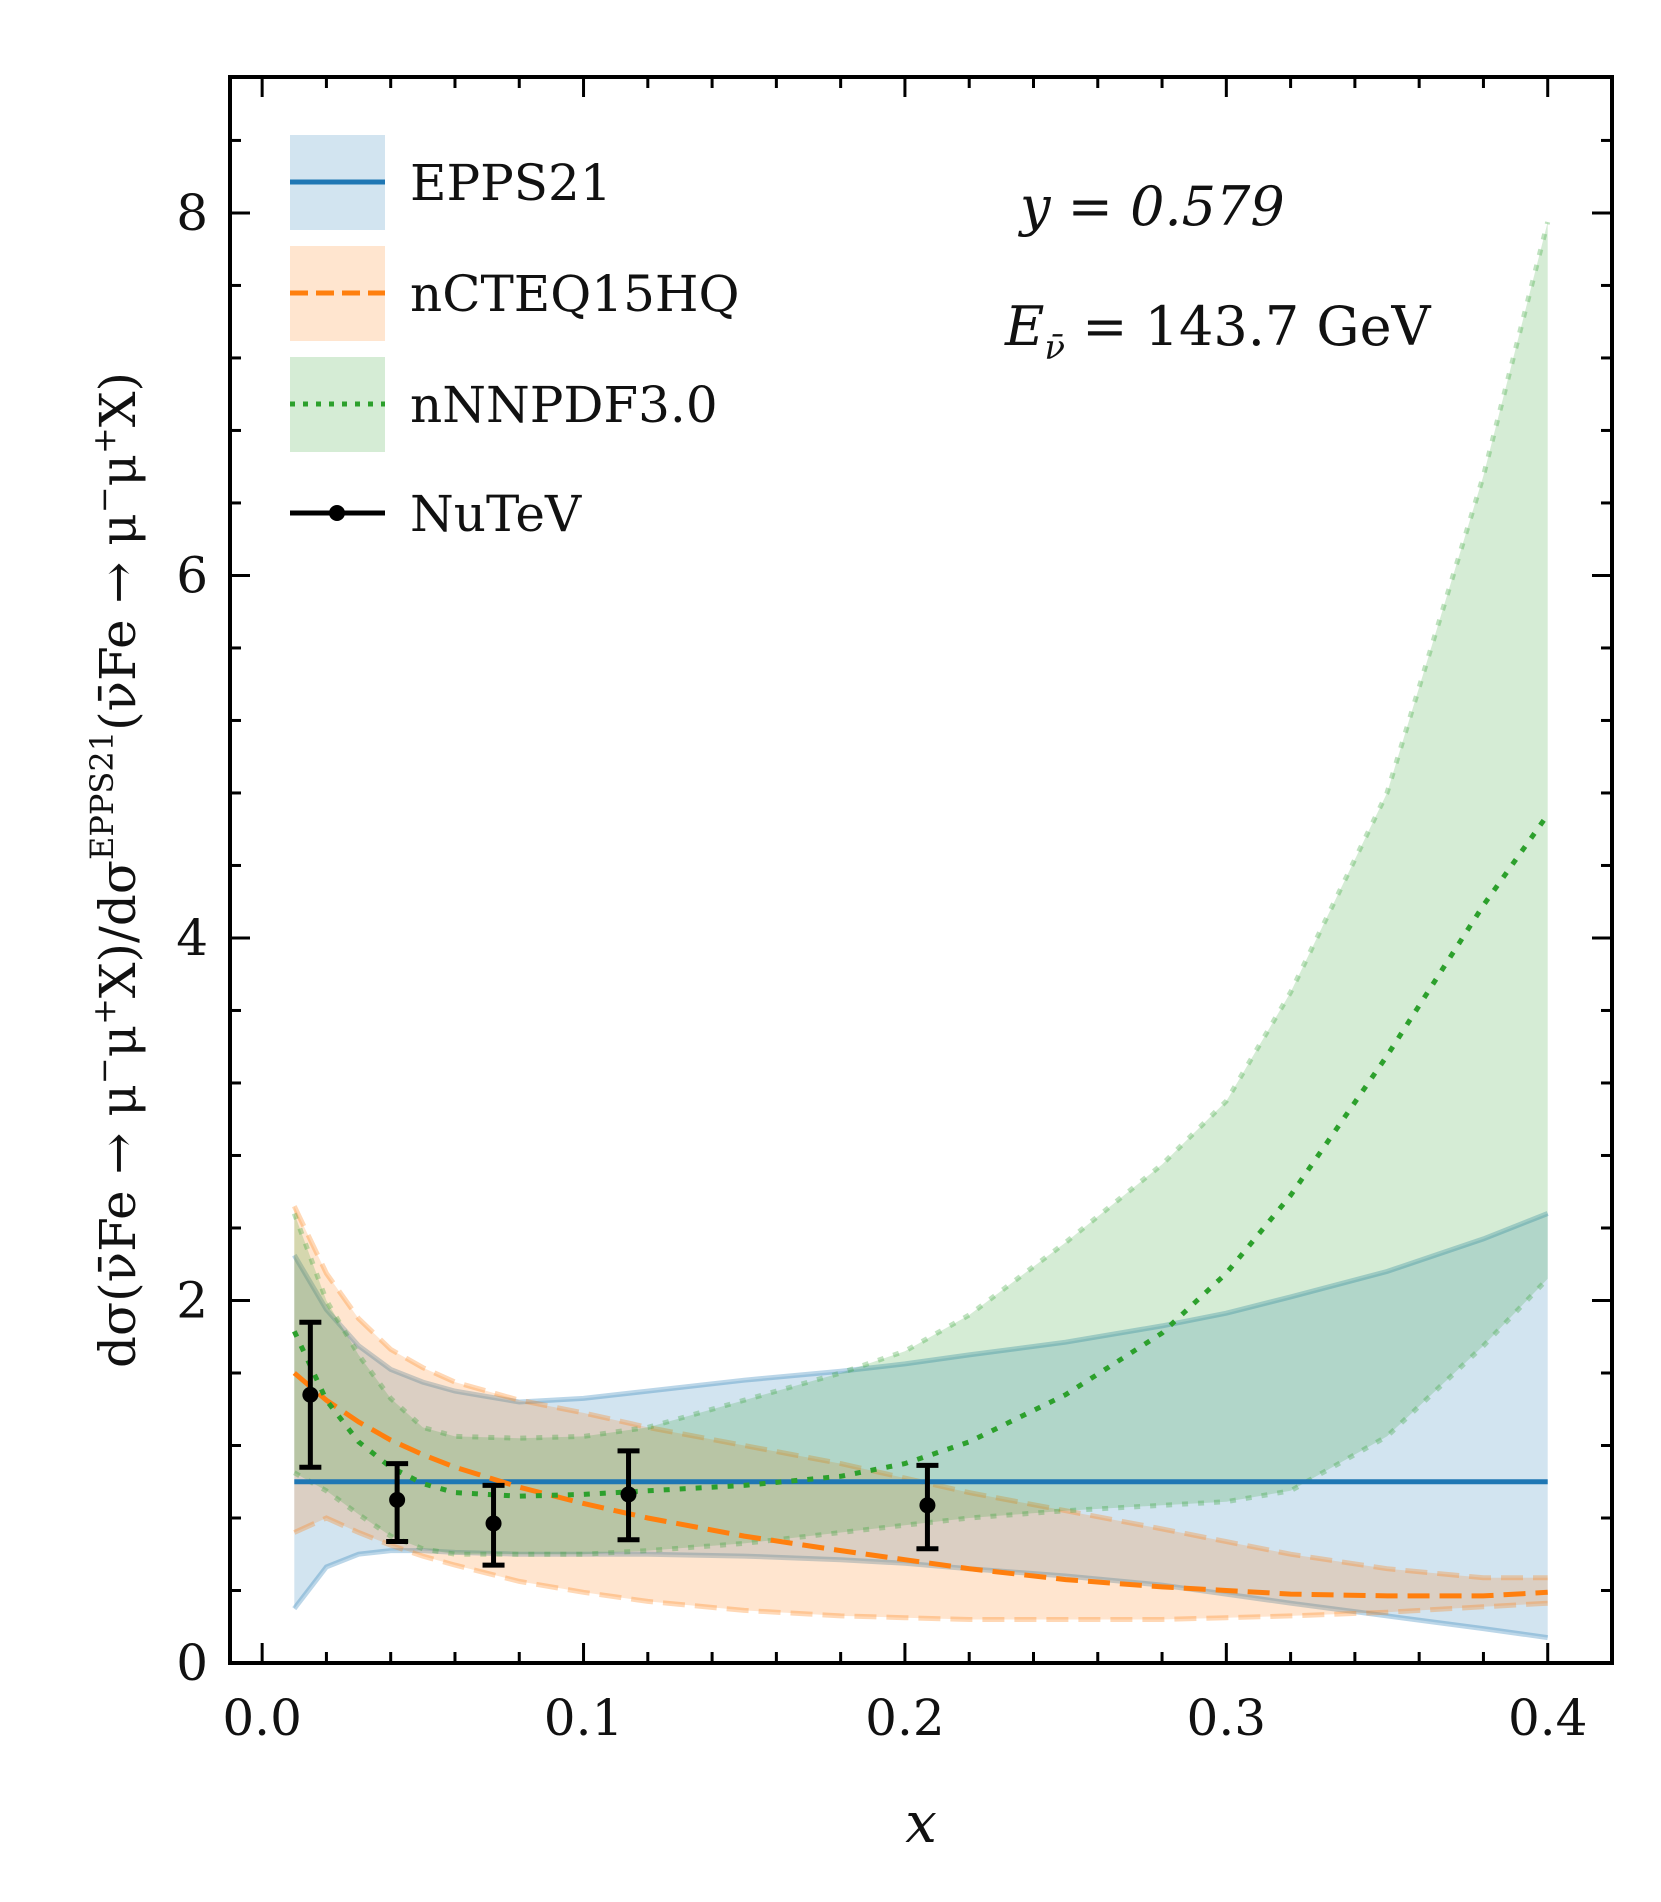 The width and height of the screenshot is (1661, 1902). Describe the element at coordinates (115, 870) in the screenshot. I see `y-axis-label: dσ(ν̄Fe → μ−μ+X)/dσEPPS21(ν̄Fe → μ−μ+X)` at that location.